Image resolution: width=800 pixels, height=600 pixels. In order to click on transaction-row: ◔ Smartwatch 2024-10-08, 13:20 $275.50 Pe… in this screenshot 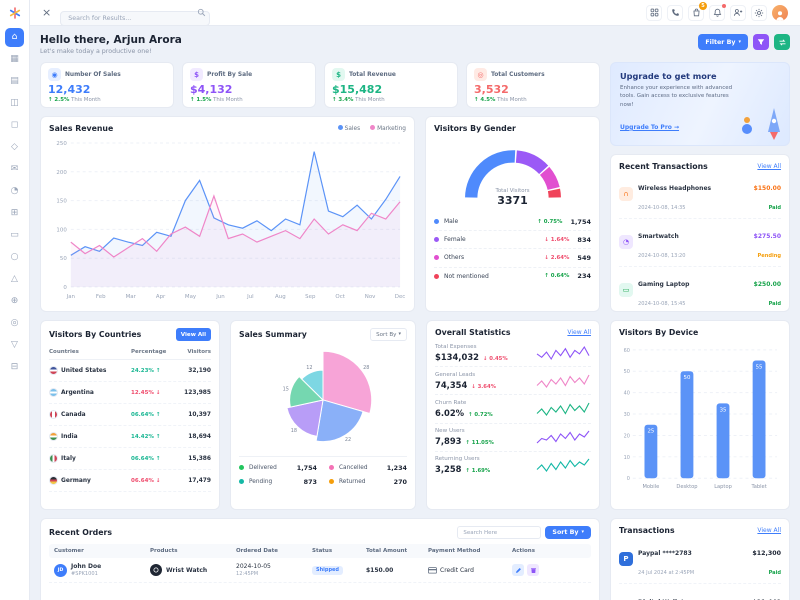, I will do `click(700, 243)`.